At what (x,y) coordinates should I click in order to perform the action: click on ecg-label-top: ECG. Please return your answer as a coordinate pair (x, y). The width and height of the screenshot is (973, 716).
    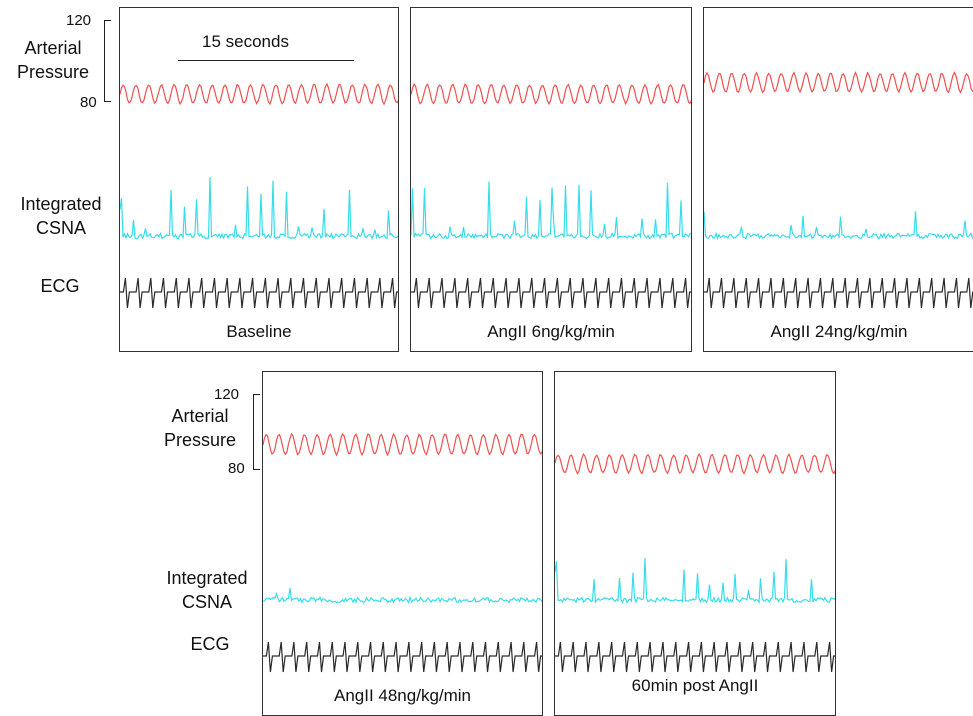
    Looking at the image, I should click on (60, 286).